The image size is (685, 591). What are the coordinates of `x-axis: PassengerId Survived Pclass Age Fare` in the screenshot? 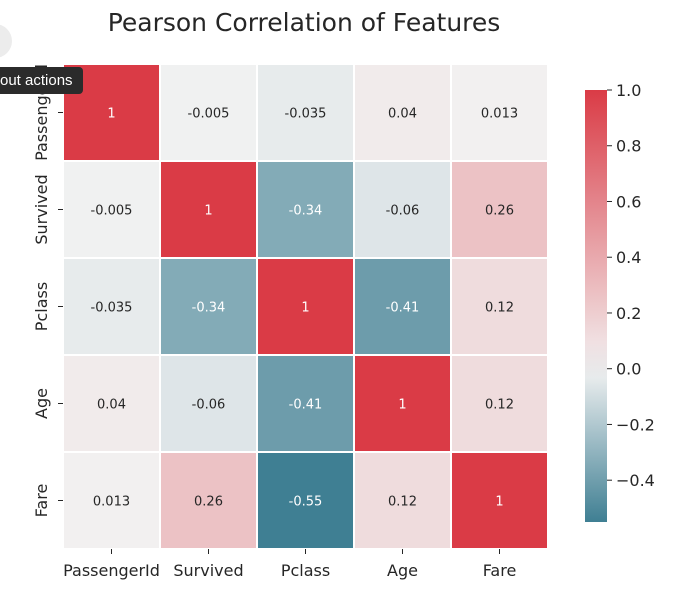 It's located at (289, 564).